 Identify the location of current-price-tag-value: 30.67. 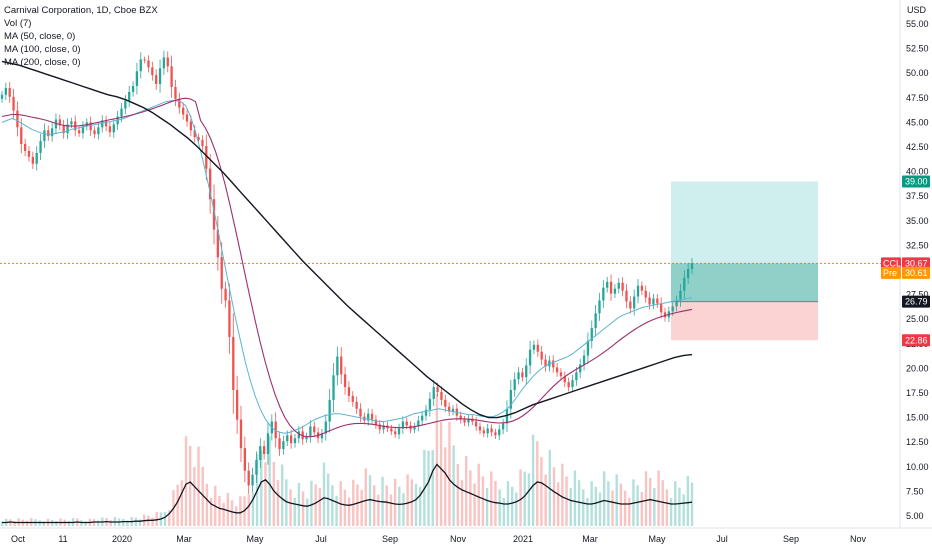
(916, 263).